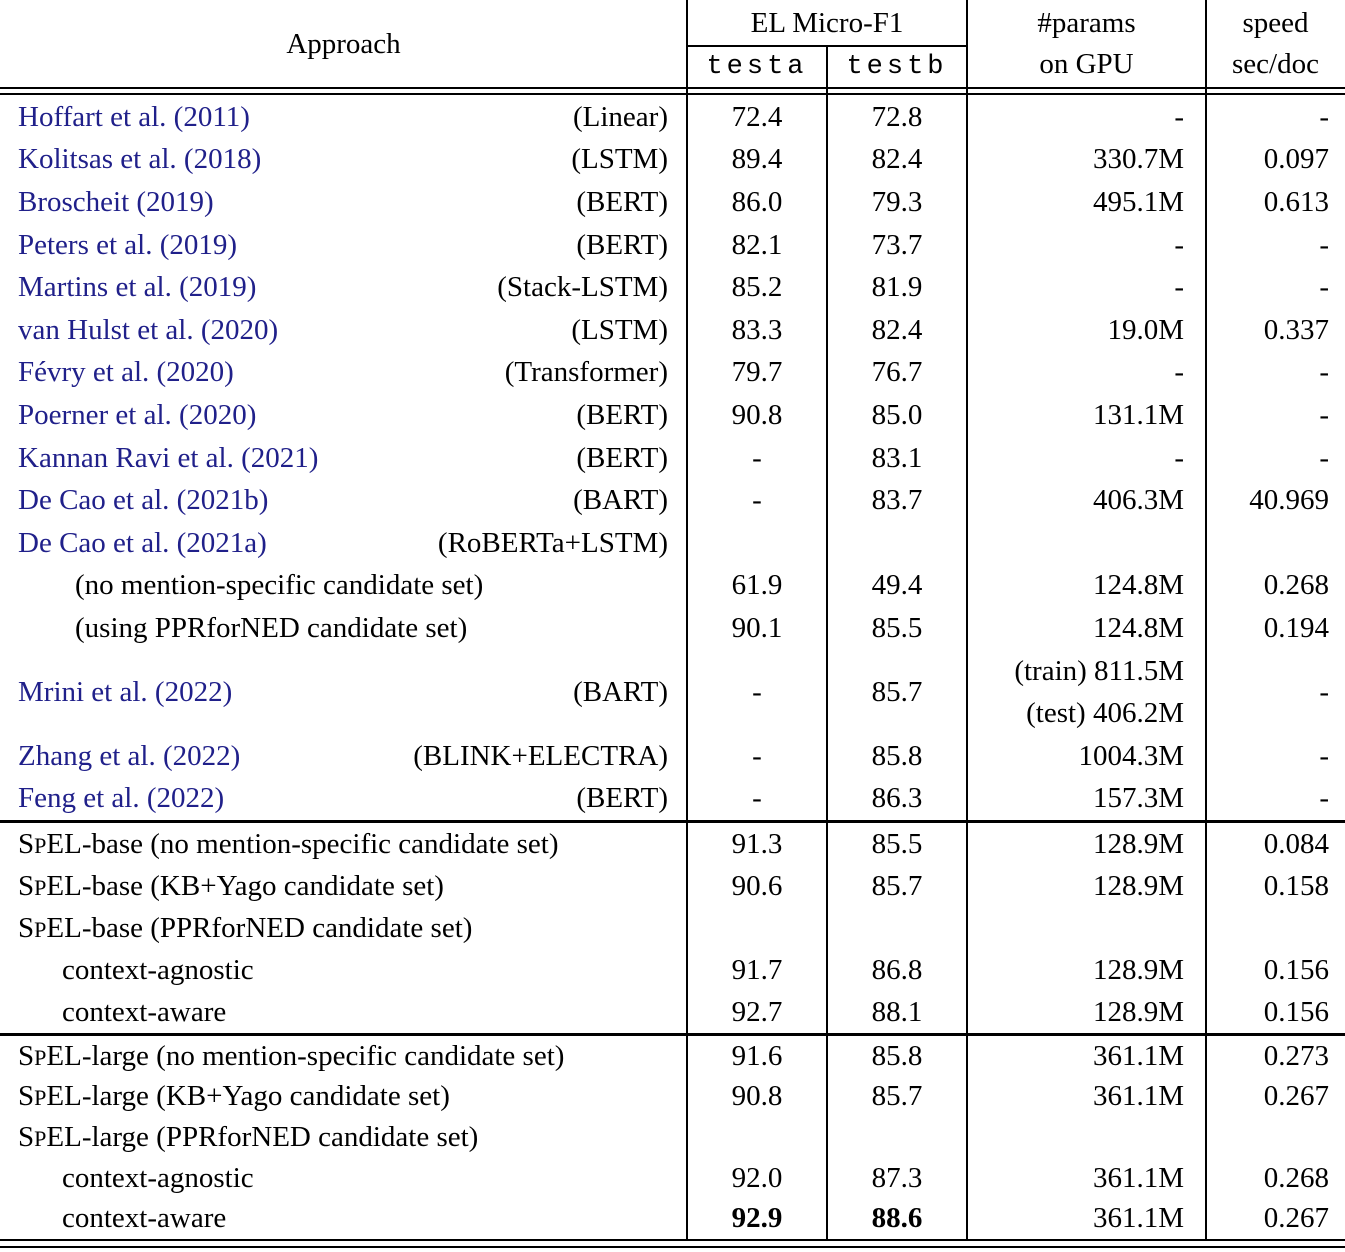 This screenshot has height=1252, width=1345. Describe the element at coordinates (1086, 44) in the screenshot. I see `column-header-params: #params on GPU` at that location.